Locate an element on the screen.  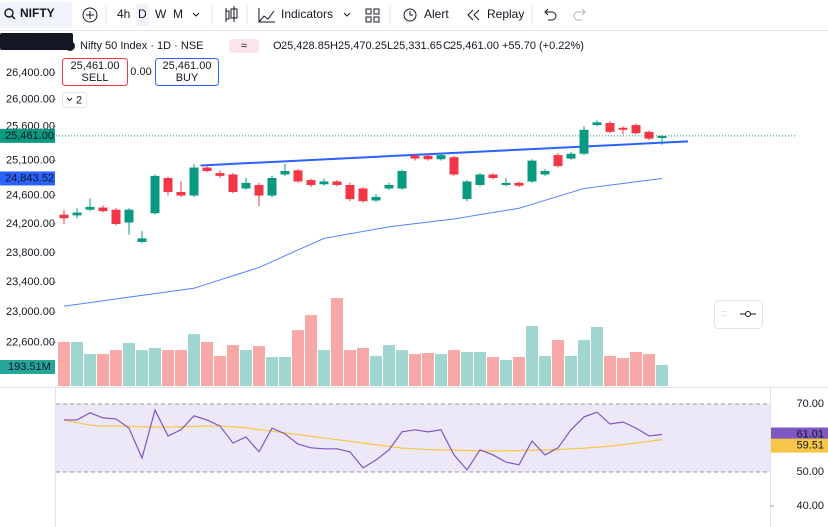
interval: W is located at coordinates (161, 14).